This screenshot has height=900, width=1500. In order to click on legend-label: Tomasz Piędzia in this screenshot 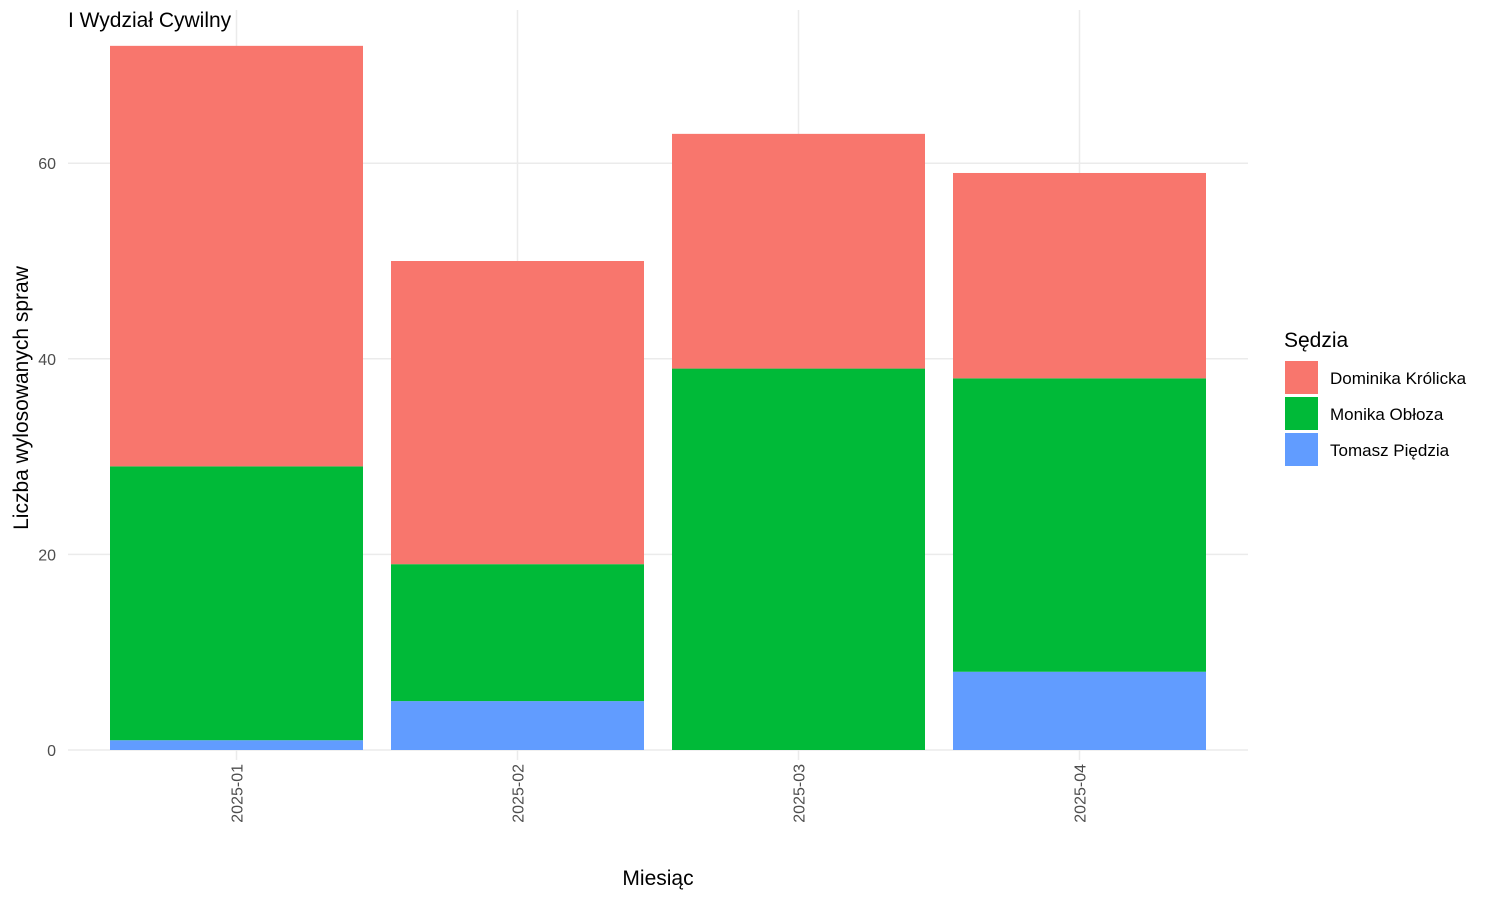, I will do `click(1390, 450)`.